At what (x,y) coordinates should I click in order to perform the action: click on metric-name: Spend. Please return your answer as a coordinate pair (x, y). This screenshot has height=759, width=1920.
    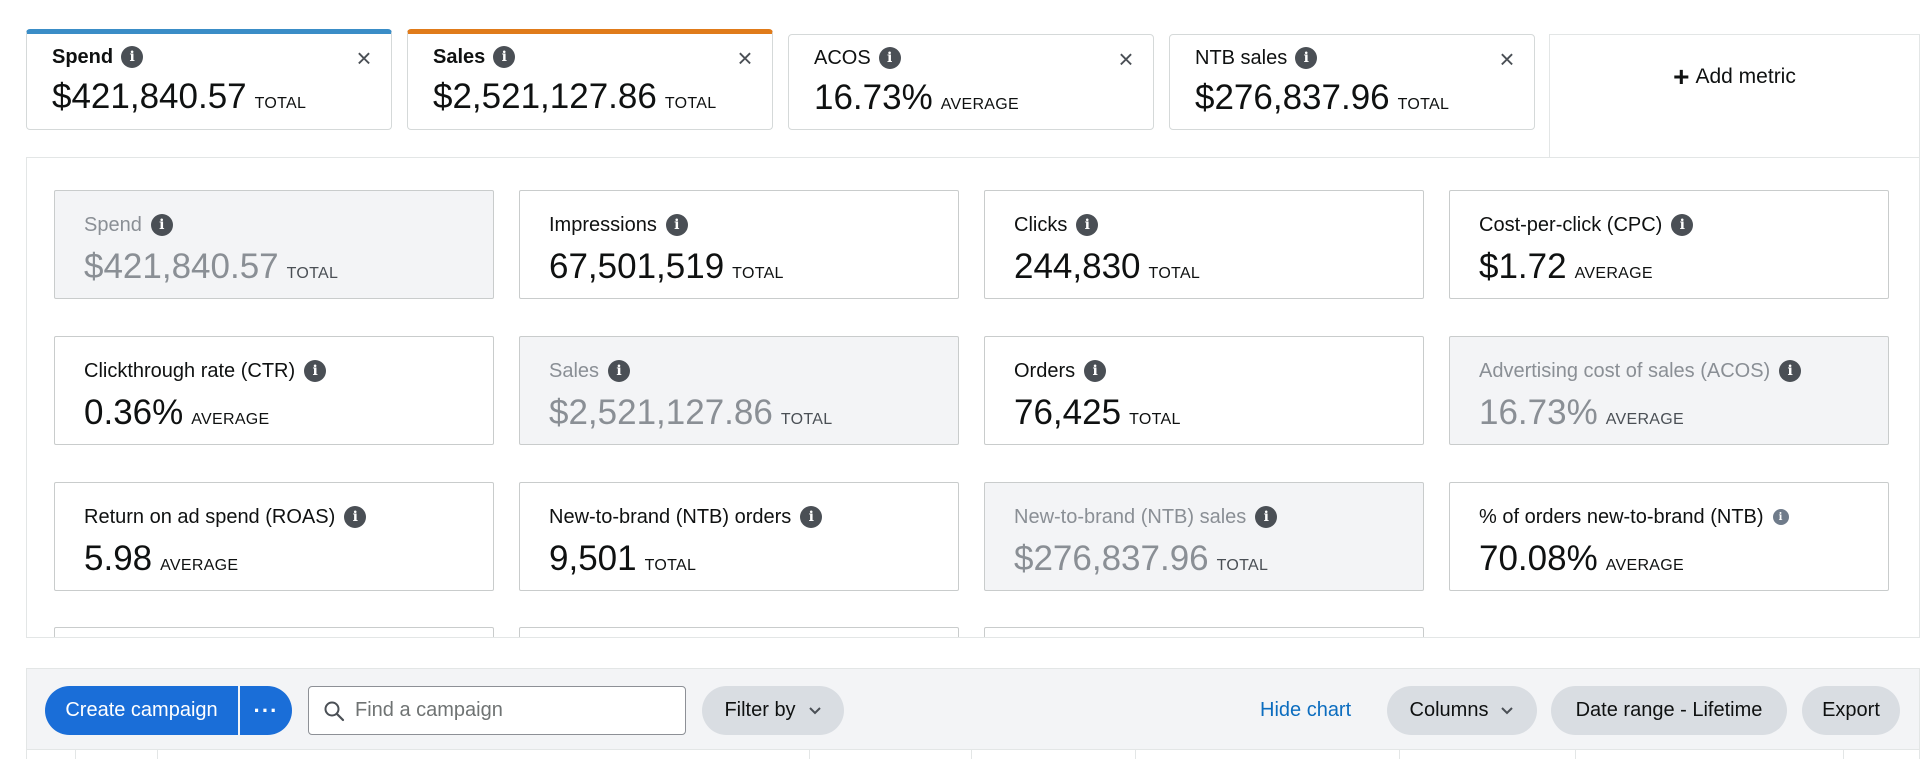
    Looking at the image, I should click on (83, 56).